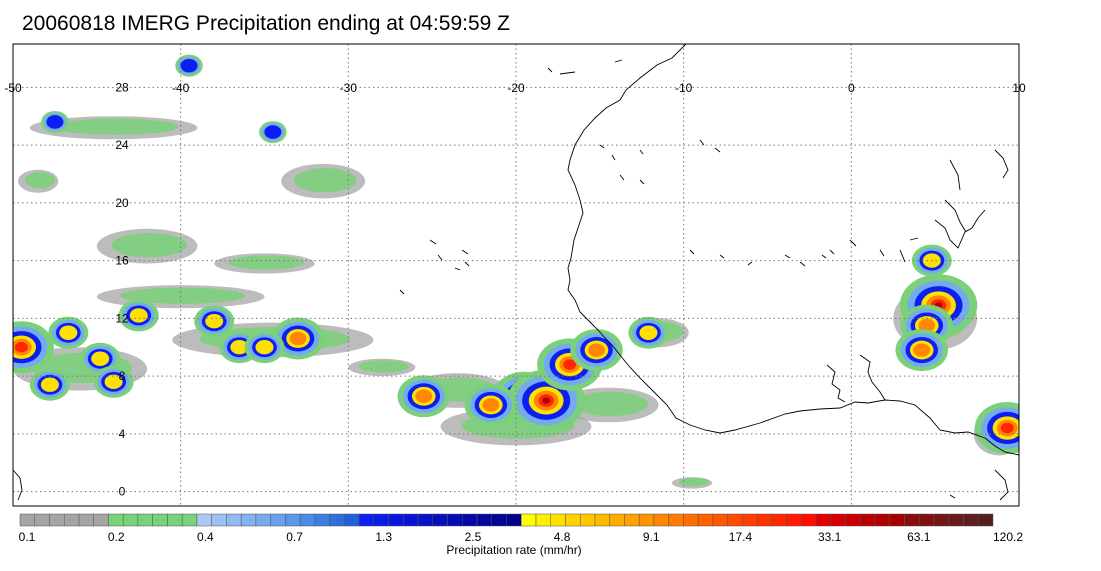 Image resolution: width=1101 pixels, height=571 pixels. I want to click on latitude-labels: 28 24 20 16 12 8 4 0, so click(122, 289).